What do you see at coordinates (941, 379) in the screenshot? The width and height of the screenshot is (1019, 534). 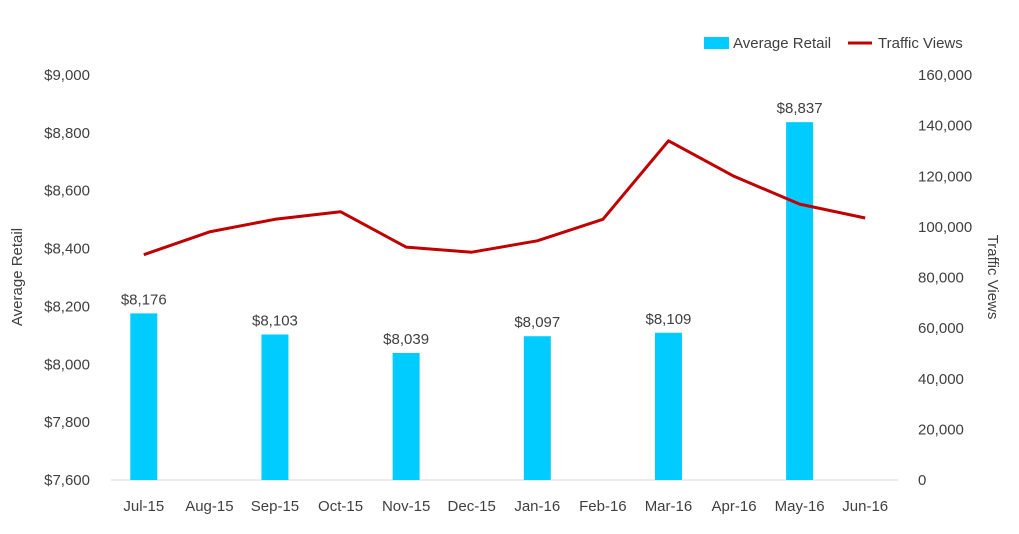 I see `y2-tick-label: 40,000` at bounding box center [941, 379].